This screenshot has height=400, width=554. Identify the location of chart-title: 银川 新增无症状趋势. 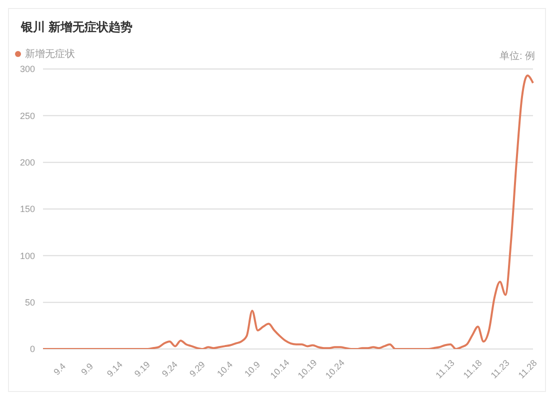
(76, 27).